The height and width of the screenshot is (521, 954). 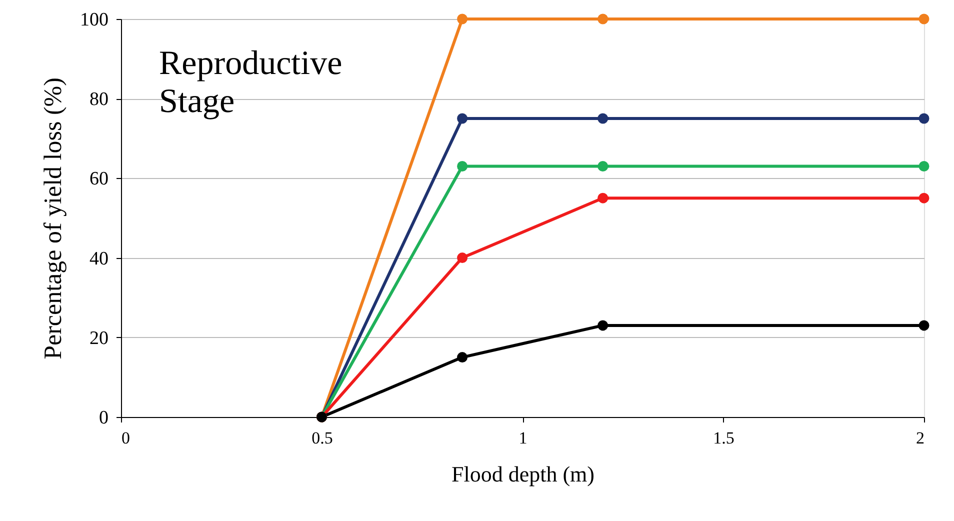 What do you see at coordinates (99, 179) in the screenshot?
I see `y-tick-label: 60` at bounding box center [99, 179].